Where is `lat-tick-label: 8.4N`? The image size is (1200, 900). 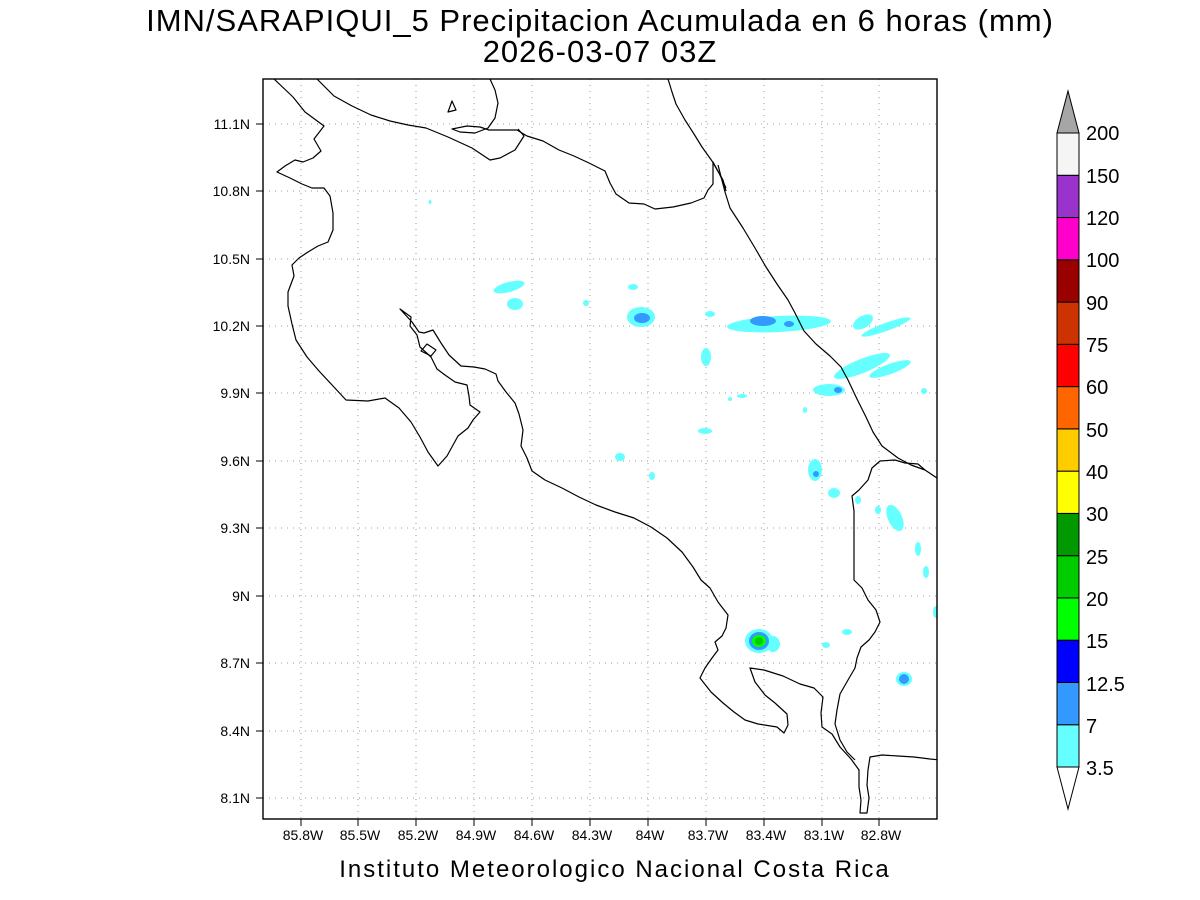 lat-tick-label: 8.4N is located at coordinates (235, 731).